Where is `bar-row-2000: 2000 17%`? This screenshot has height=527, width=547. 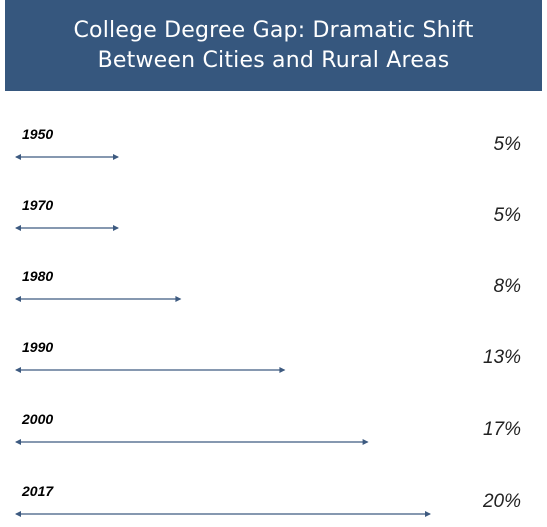 bar-row-2000: 2000 17% is located at coordinates (268, 428).